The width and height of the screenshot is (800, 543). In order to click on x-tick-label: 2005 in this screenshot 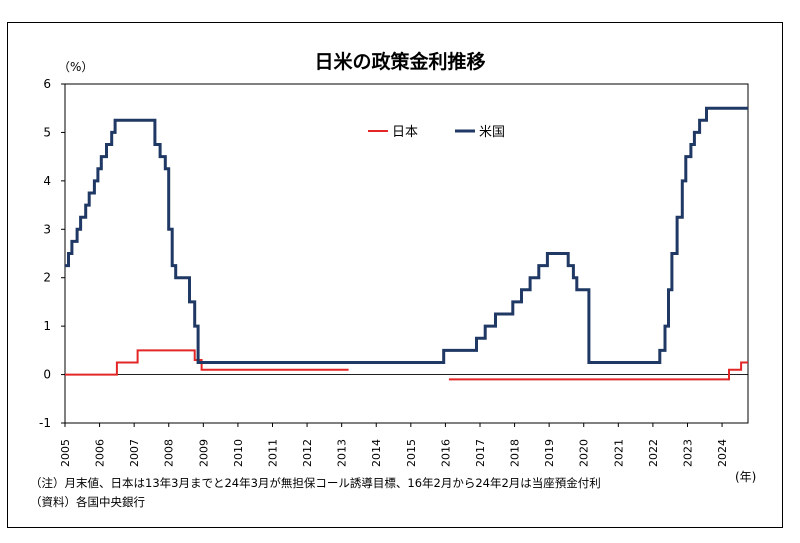, I will do `click(65, 453)`.